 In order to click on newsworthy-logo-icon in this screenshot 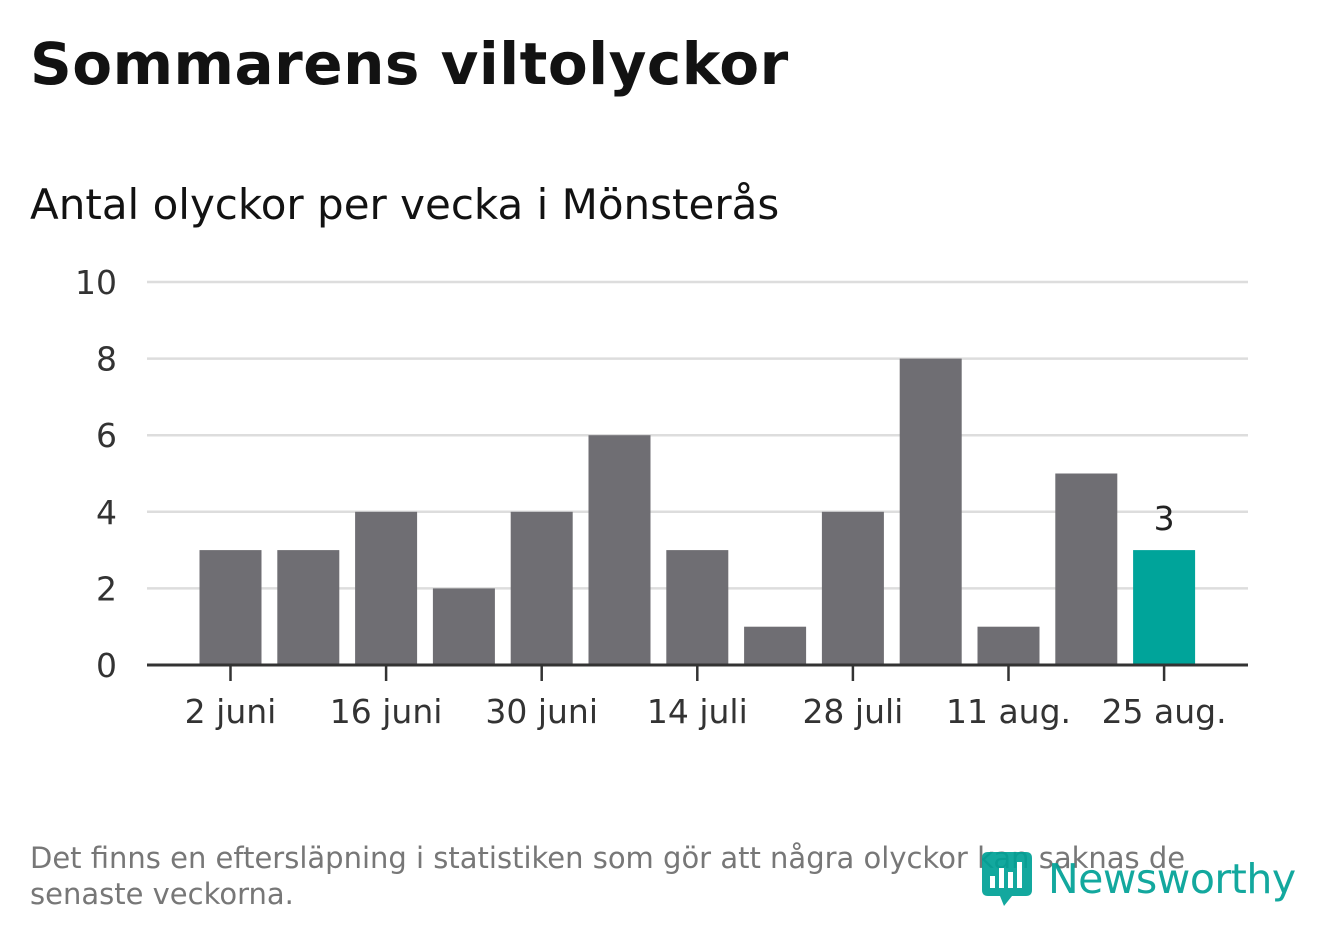, I will do `click(1007, 879)`.